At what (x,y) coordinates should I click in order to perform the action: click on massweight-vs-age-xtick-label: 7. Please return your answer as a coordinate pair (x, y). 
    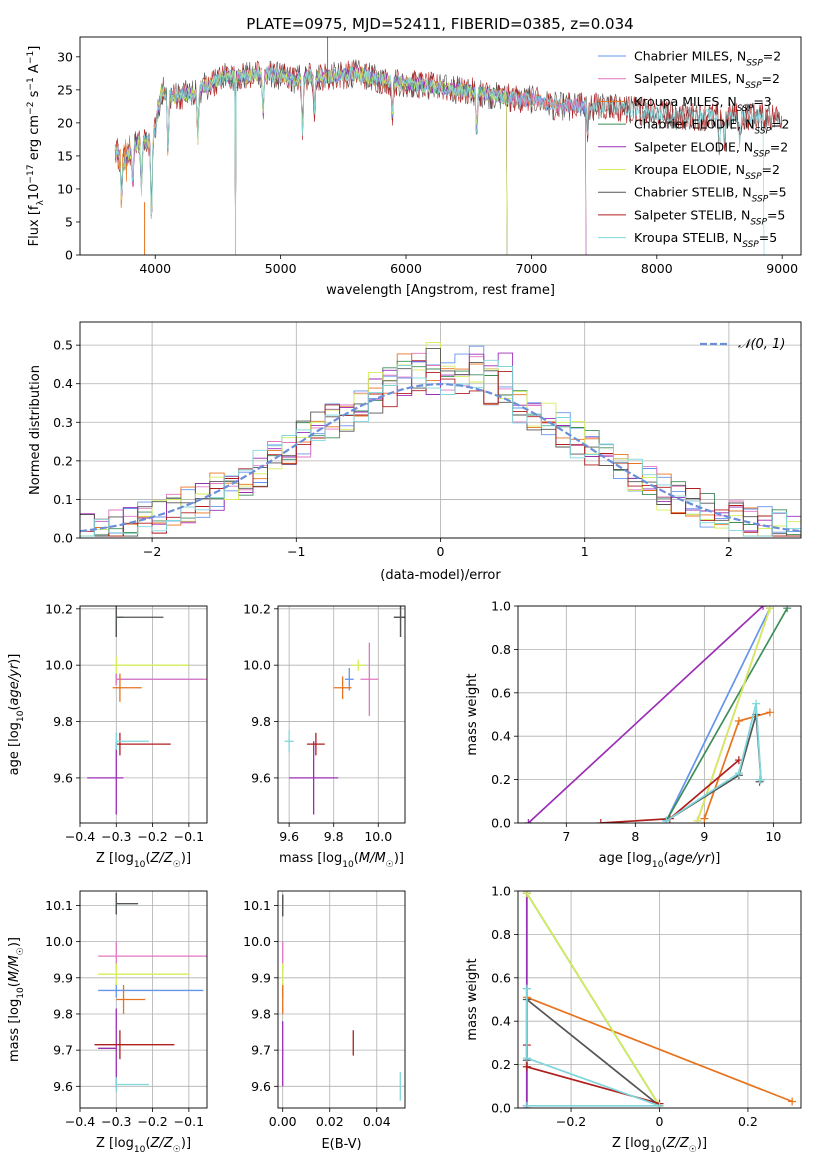
    Looking at the image, I should click on (566, 836).